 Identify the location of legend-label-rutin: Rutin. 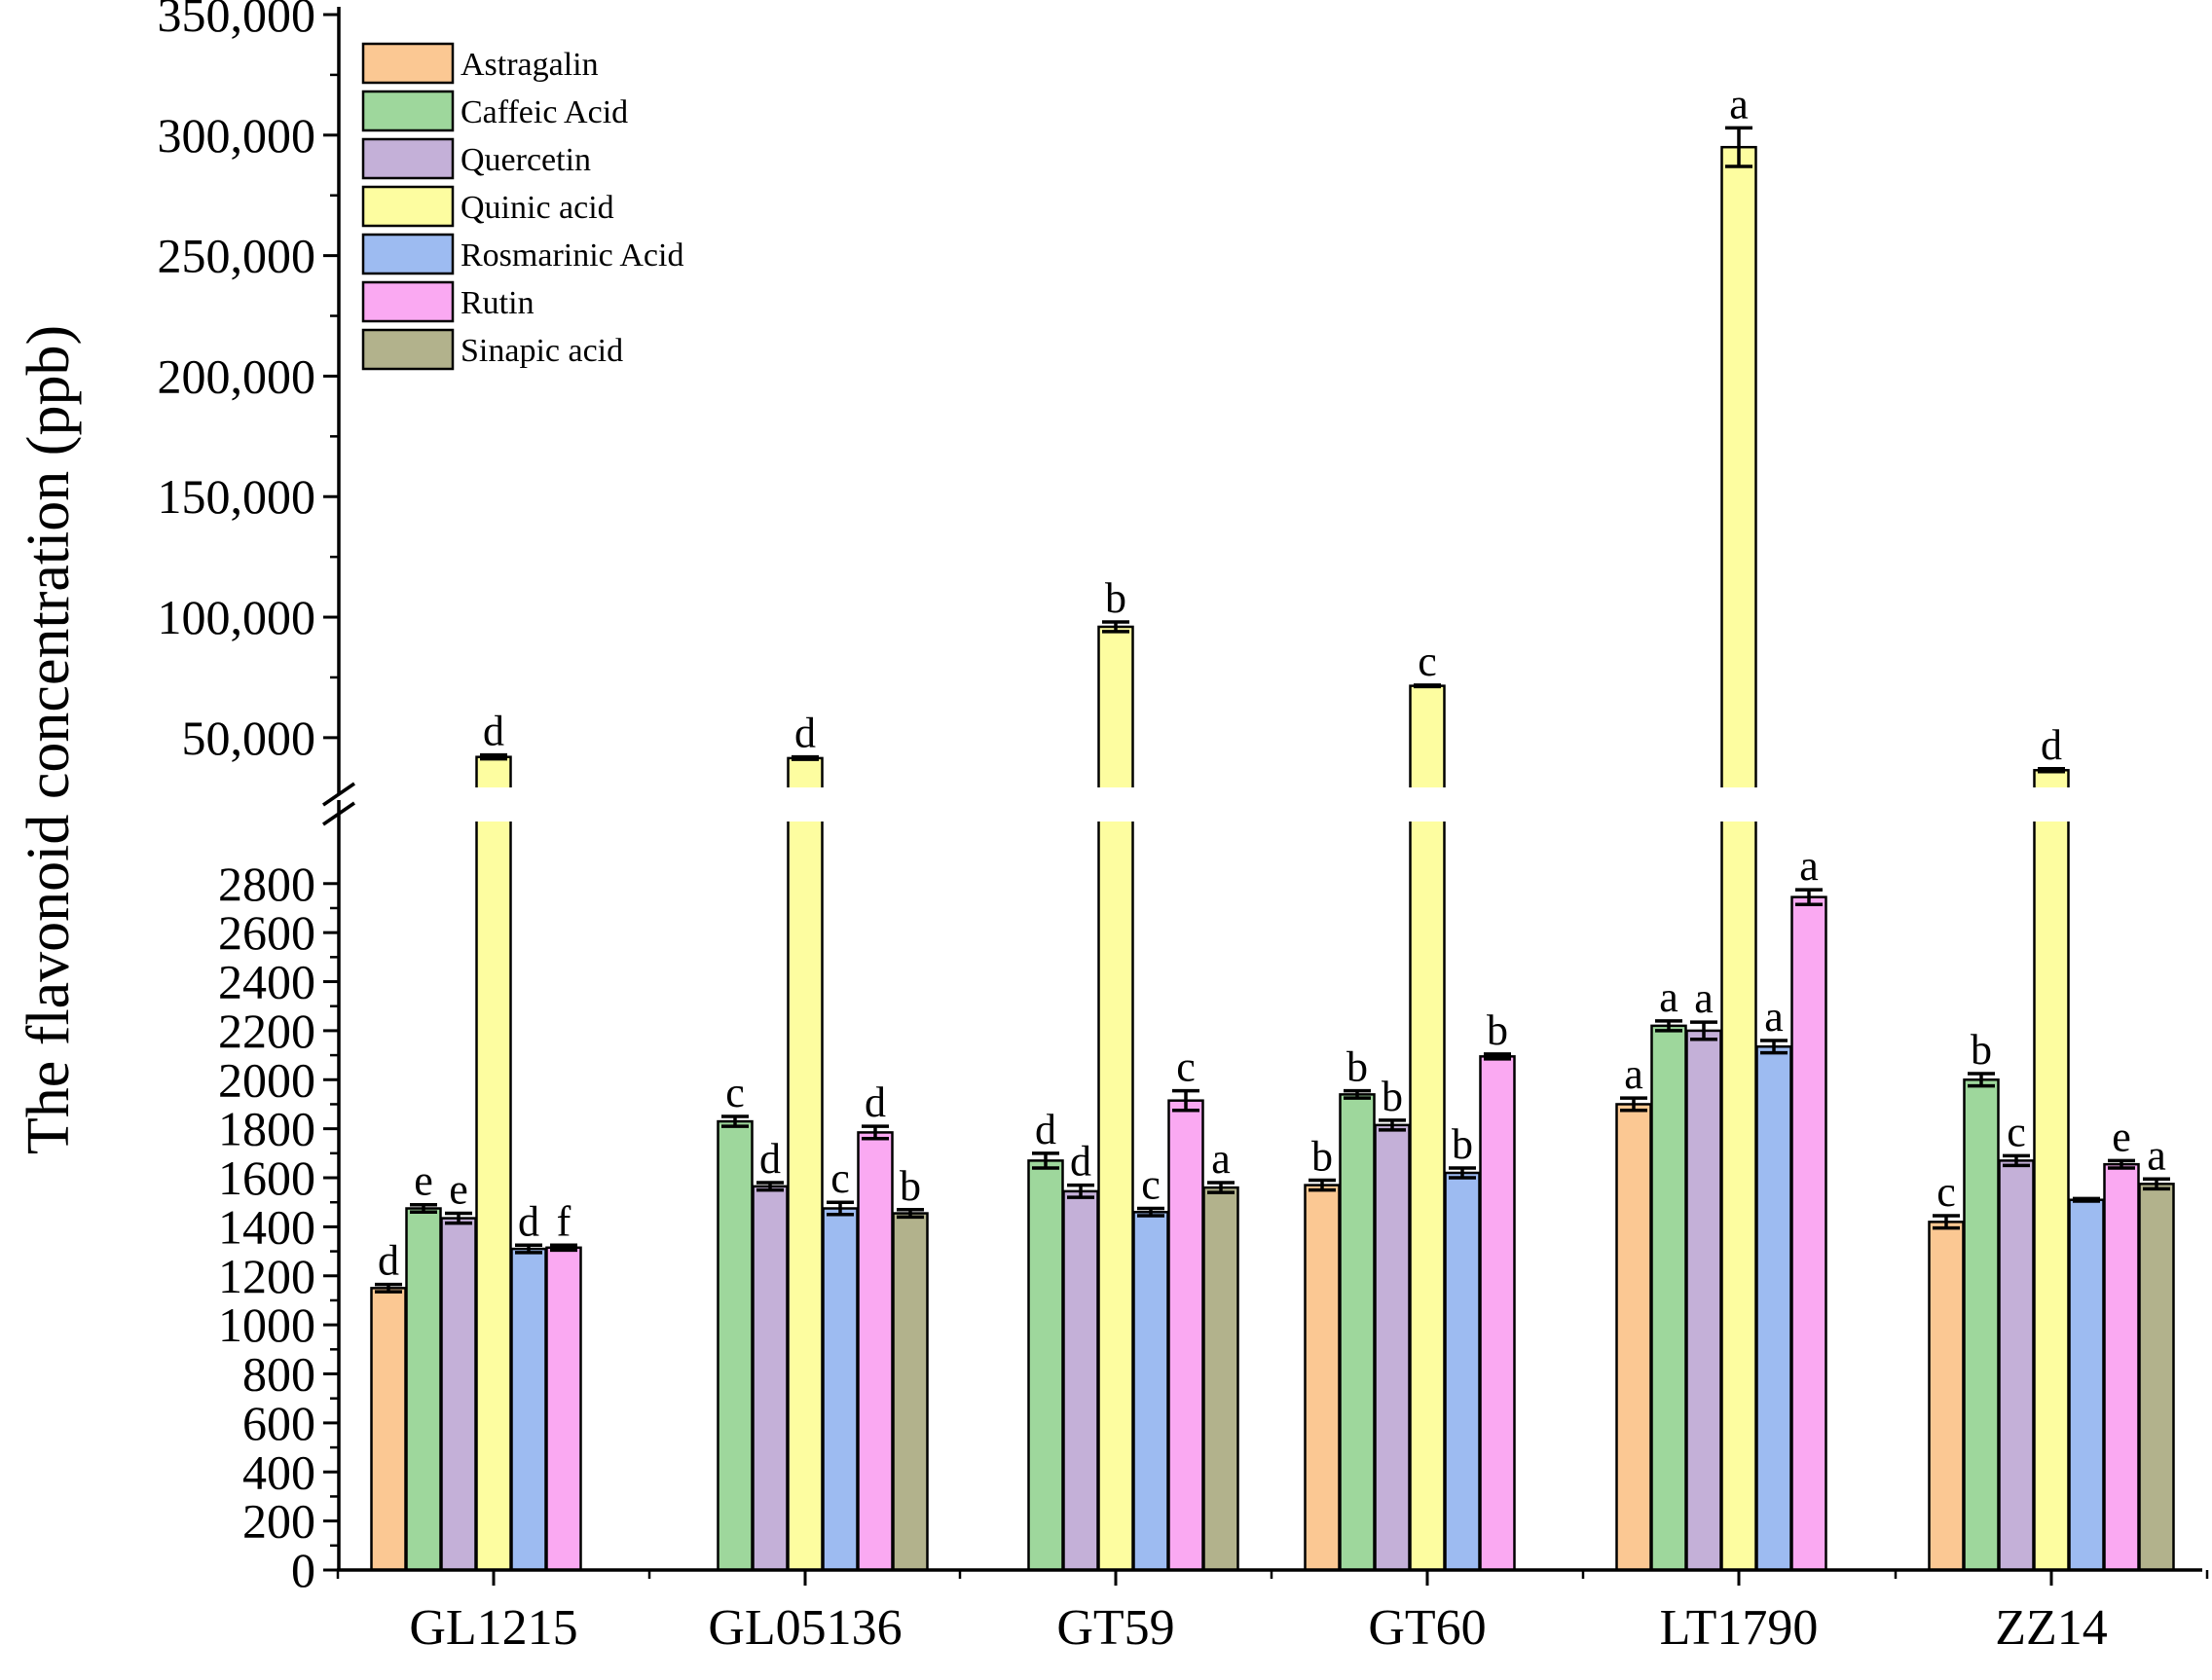
(498, 303).